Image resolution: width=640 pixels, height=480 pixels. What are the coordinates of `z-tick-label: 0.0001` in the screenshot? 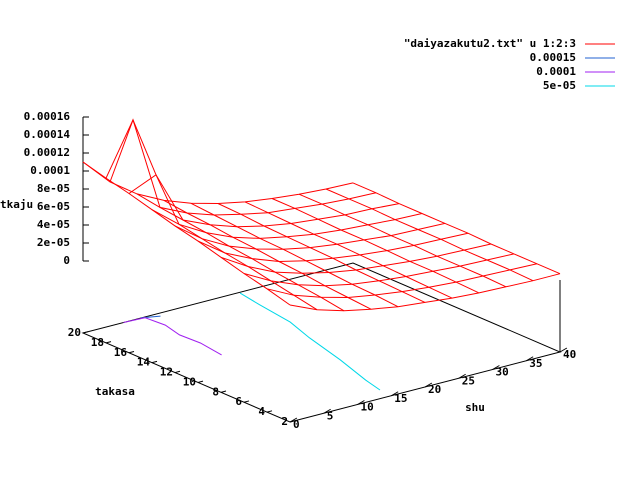 It's located at (50, 170).